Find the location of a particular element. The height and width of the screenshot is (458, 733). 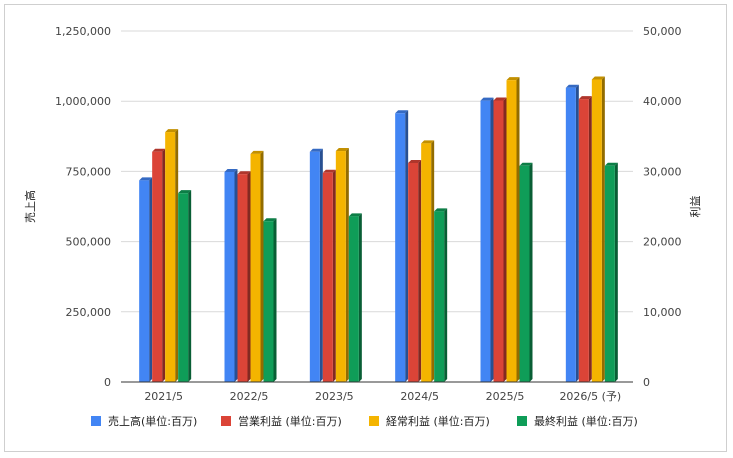

x-tick-label: 2022/5 is located at coordinates (249, 396).